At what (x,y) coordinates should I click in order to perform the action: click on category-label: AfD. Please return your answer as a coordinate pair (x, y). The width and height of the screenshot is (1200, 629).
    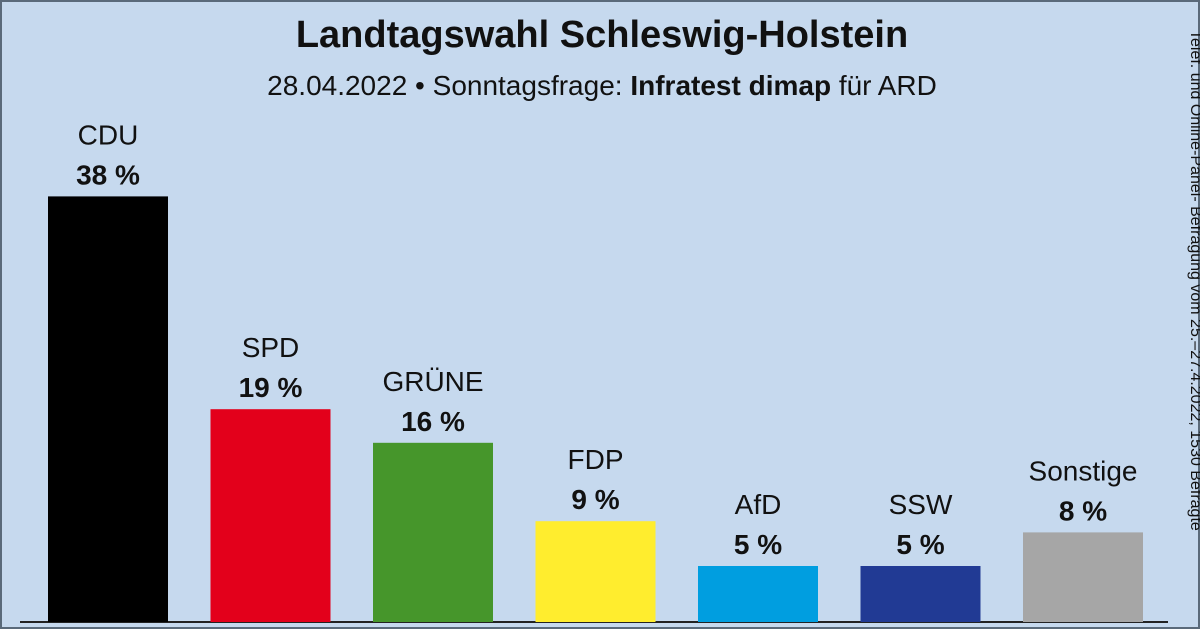
    Looking at the image, I should click on (758, 504).